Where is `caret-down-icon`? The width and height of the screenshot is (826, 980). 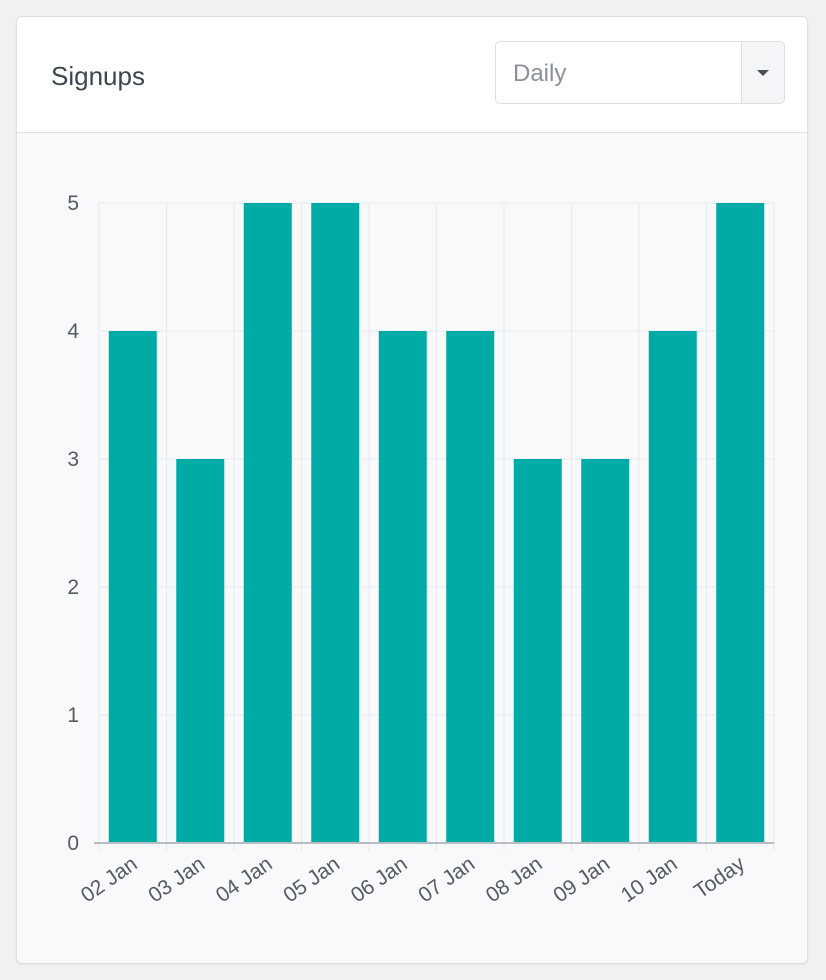
caret-down-icon is located at coordinates (763, 73).